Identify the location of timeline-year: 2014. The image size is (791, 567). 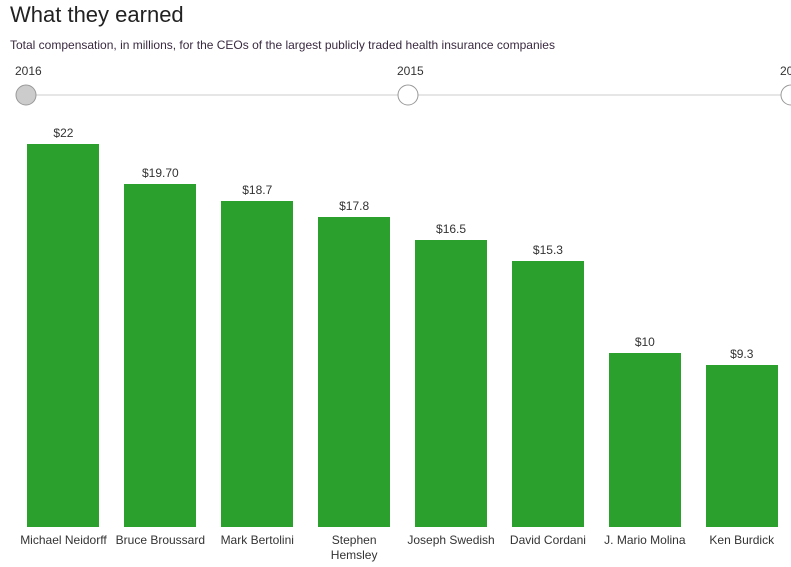
(785, 71).